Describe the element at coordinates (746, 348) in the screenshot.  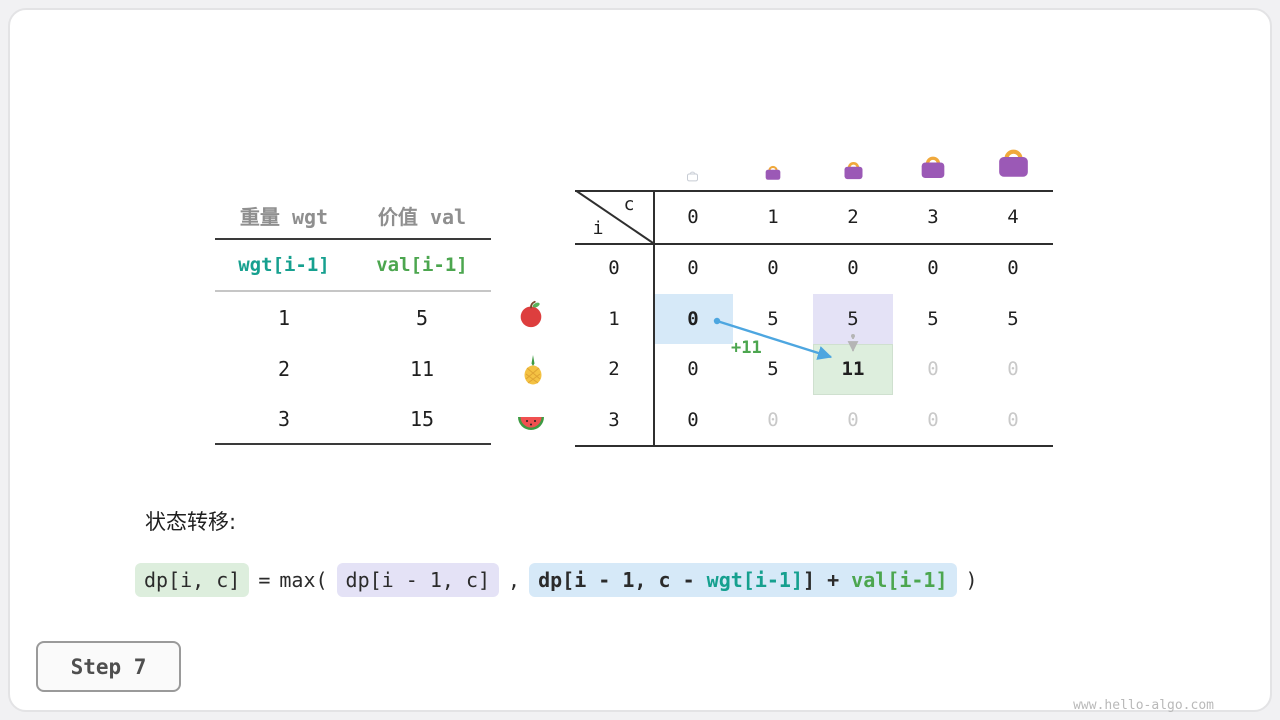
I see `add-value-label: +11` at that location.